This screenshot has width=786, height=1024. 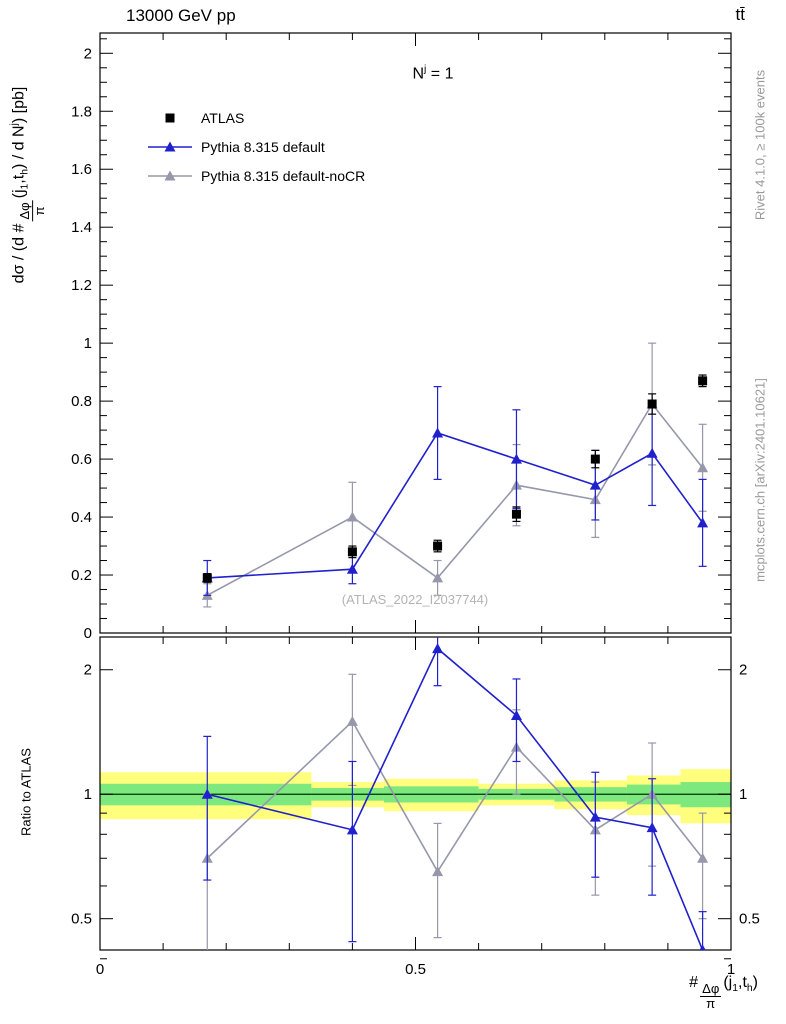 I want to click on series-atlas, so click(x=455, y=478).